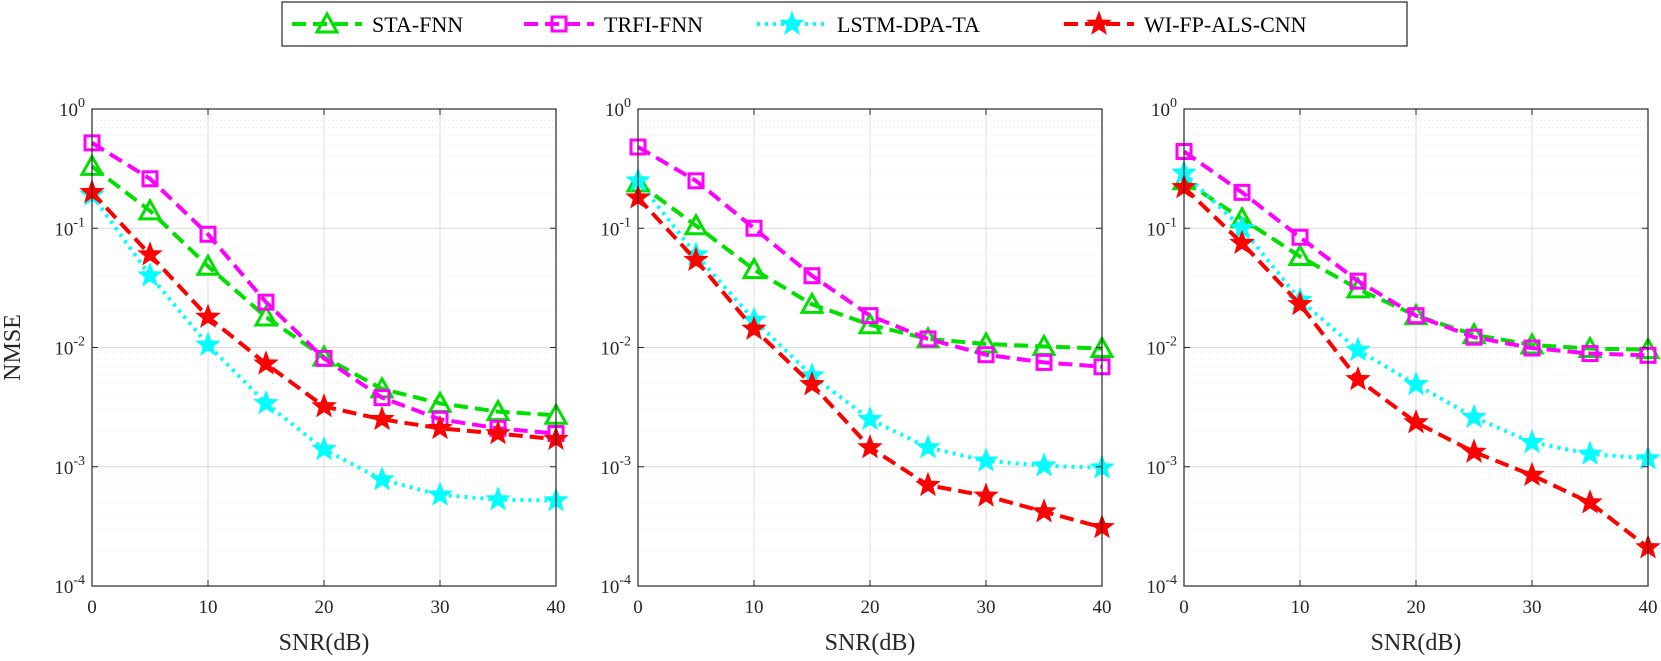 The image size is (1661, 661). What do you see at coordinates (653, 24) in the screenshot?
I see `legend-label: TRFI-FNN` at bounding box center [653, 24].